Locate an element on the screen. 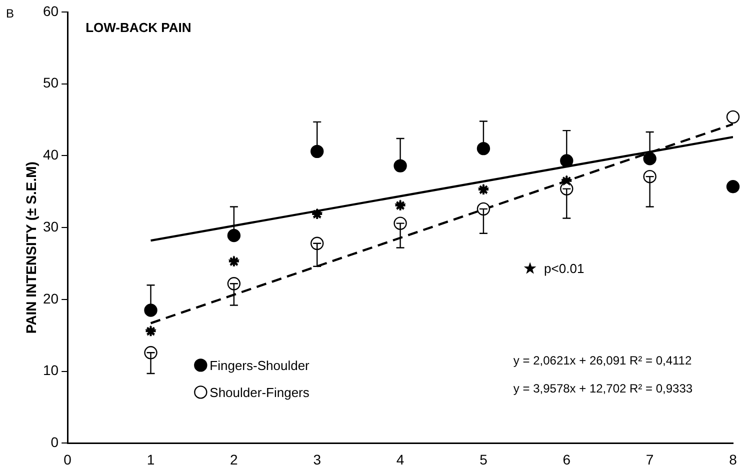  annotation: y = 3,9578x + 12,702 R² = 0,9333 is located at coordinates (603, 389).